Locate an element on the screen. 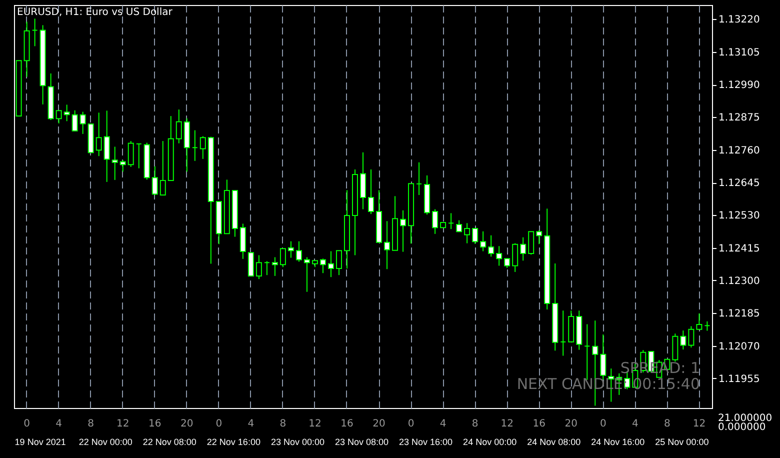 The height and width of the screenshot is (458, 780). y-tick-label: 1.11955 is located at coordinates (739, 379).